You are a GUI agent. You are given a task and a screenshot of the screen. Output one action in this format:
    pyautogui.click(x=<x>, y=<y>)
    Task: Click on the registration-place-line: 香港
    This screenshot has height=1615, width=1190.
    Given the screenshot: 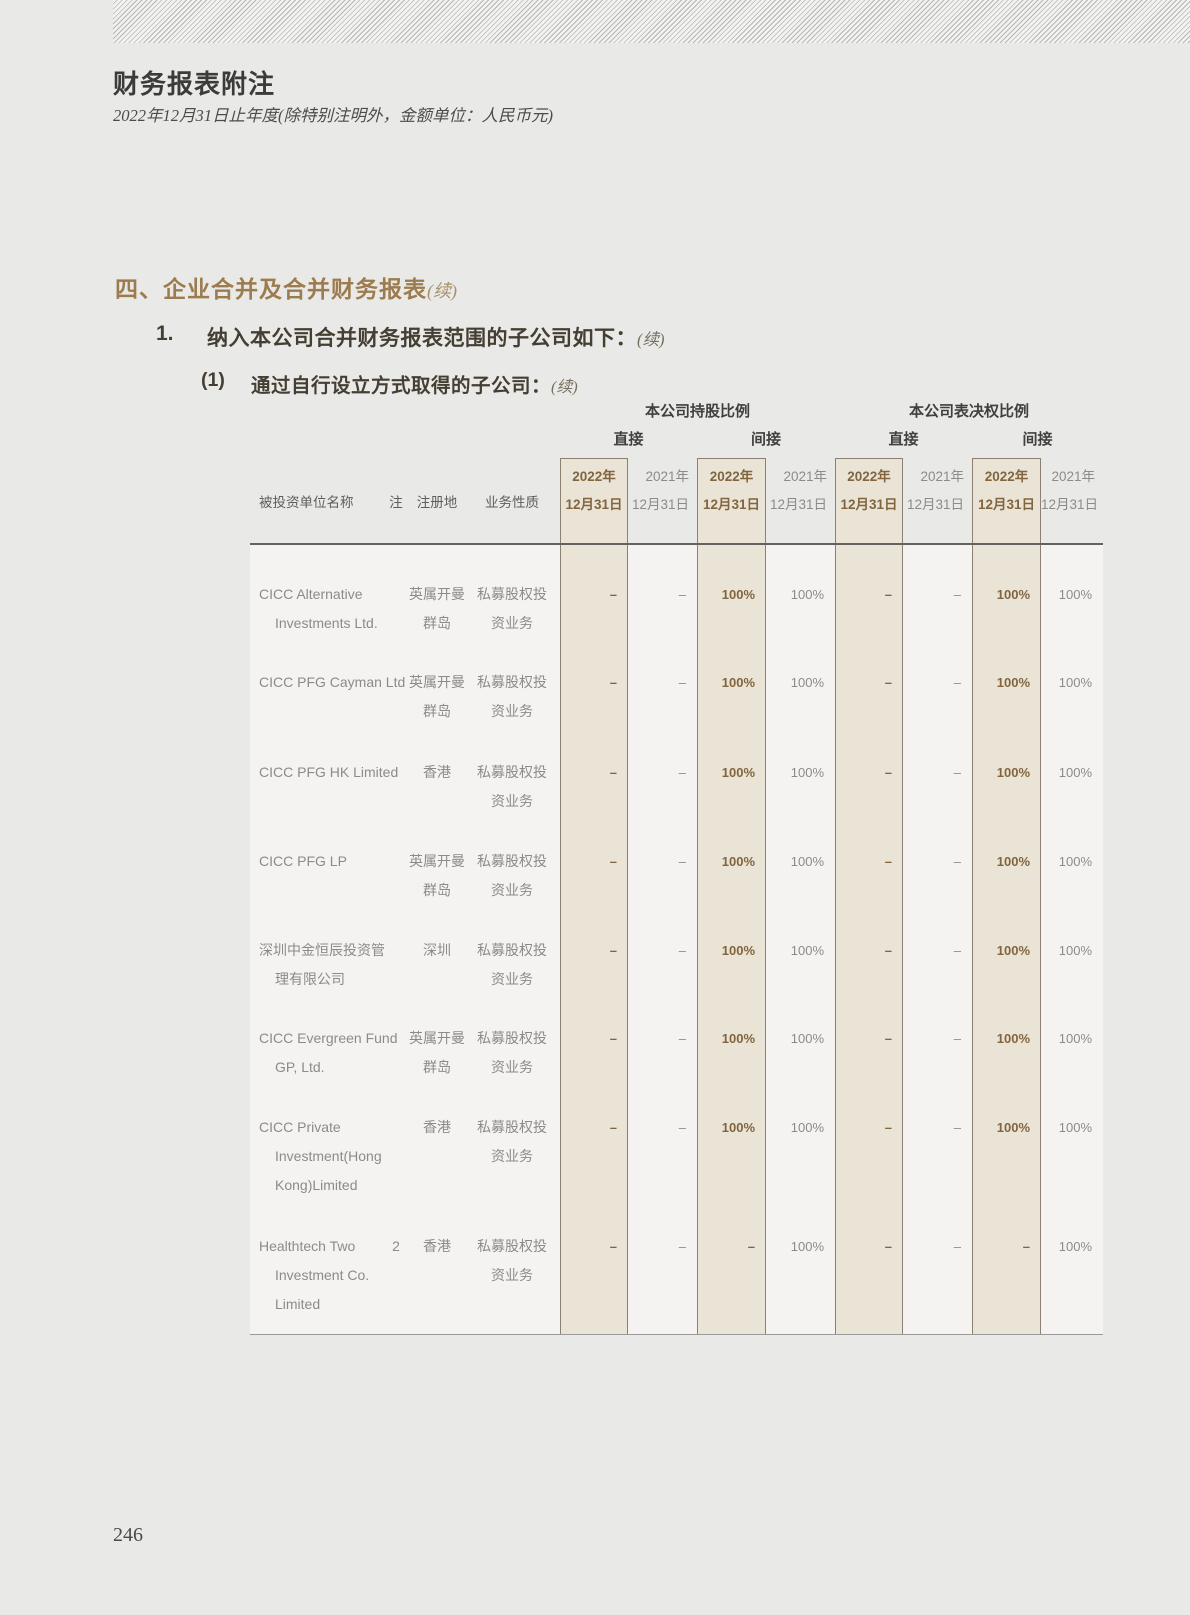 What is the action you would take?
    pyautogui.click(x=437, y=772)
    